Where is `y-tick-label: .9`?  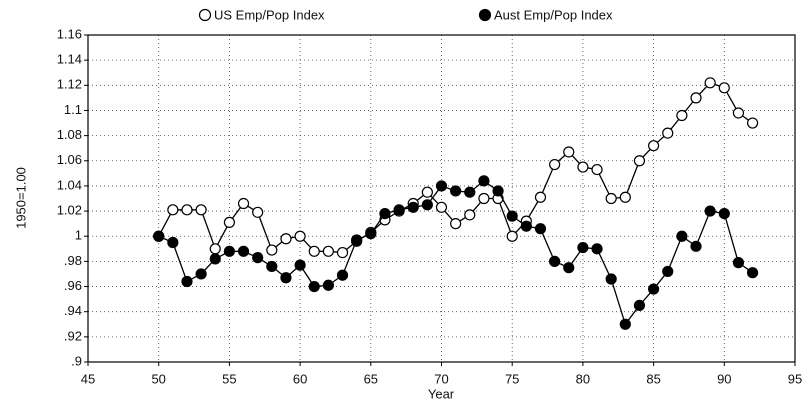
y-tick-label: .9 is located at coordinates (76, 360).